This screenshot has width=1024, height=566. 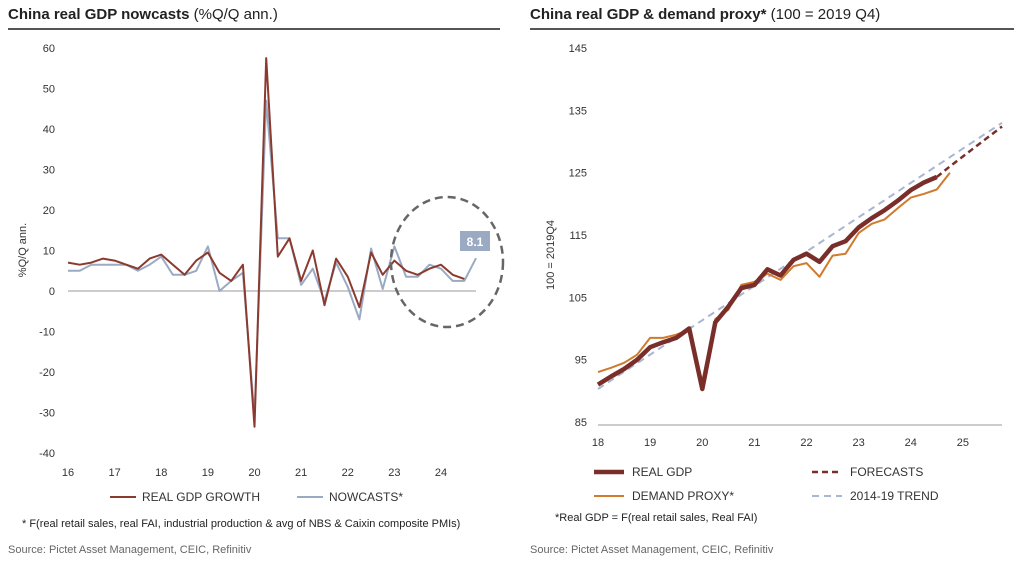 I want to click on series-line-real-gdp, so click(x=767, y=283).